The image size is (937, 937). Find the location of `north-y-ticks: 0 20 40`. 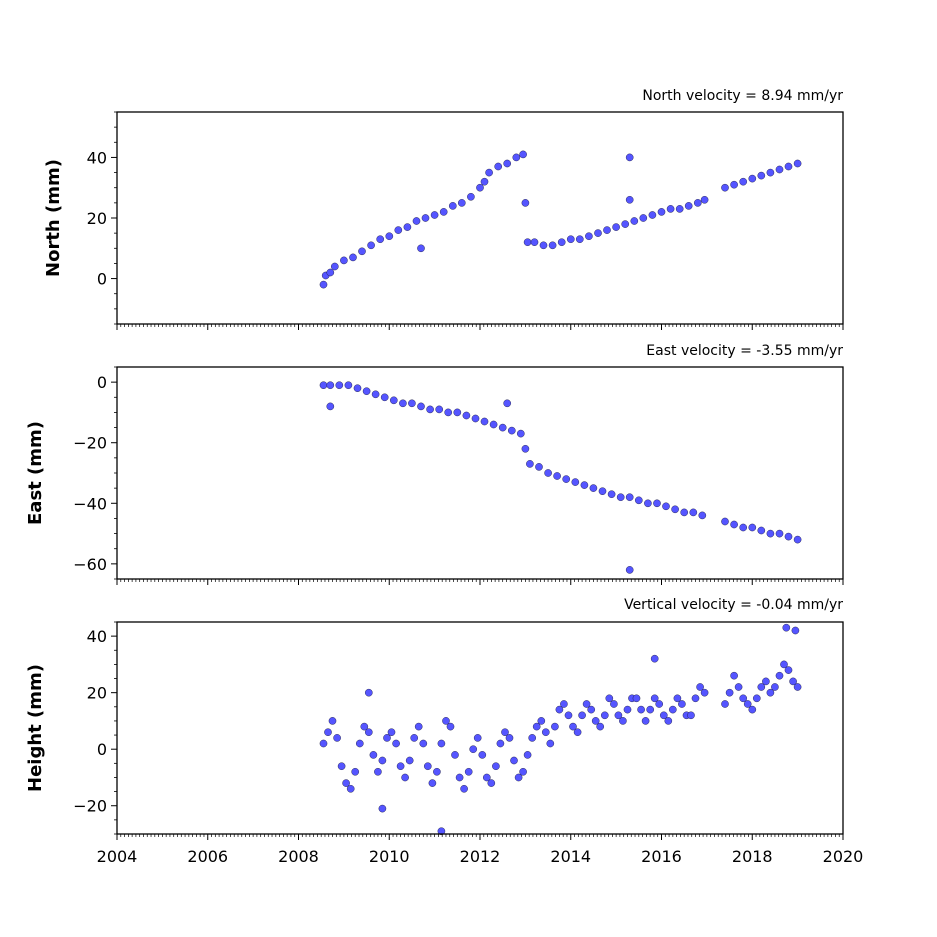

north-y-ticks: 0 20 40 is located at coordinates (102, 218).